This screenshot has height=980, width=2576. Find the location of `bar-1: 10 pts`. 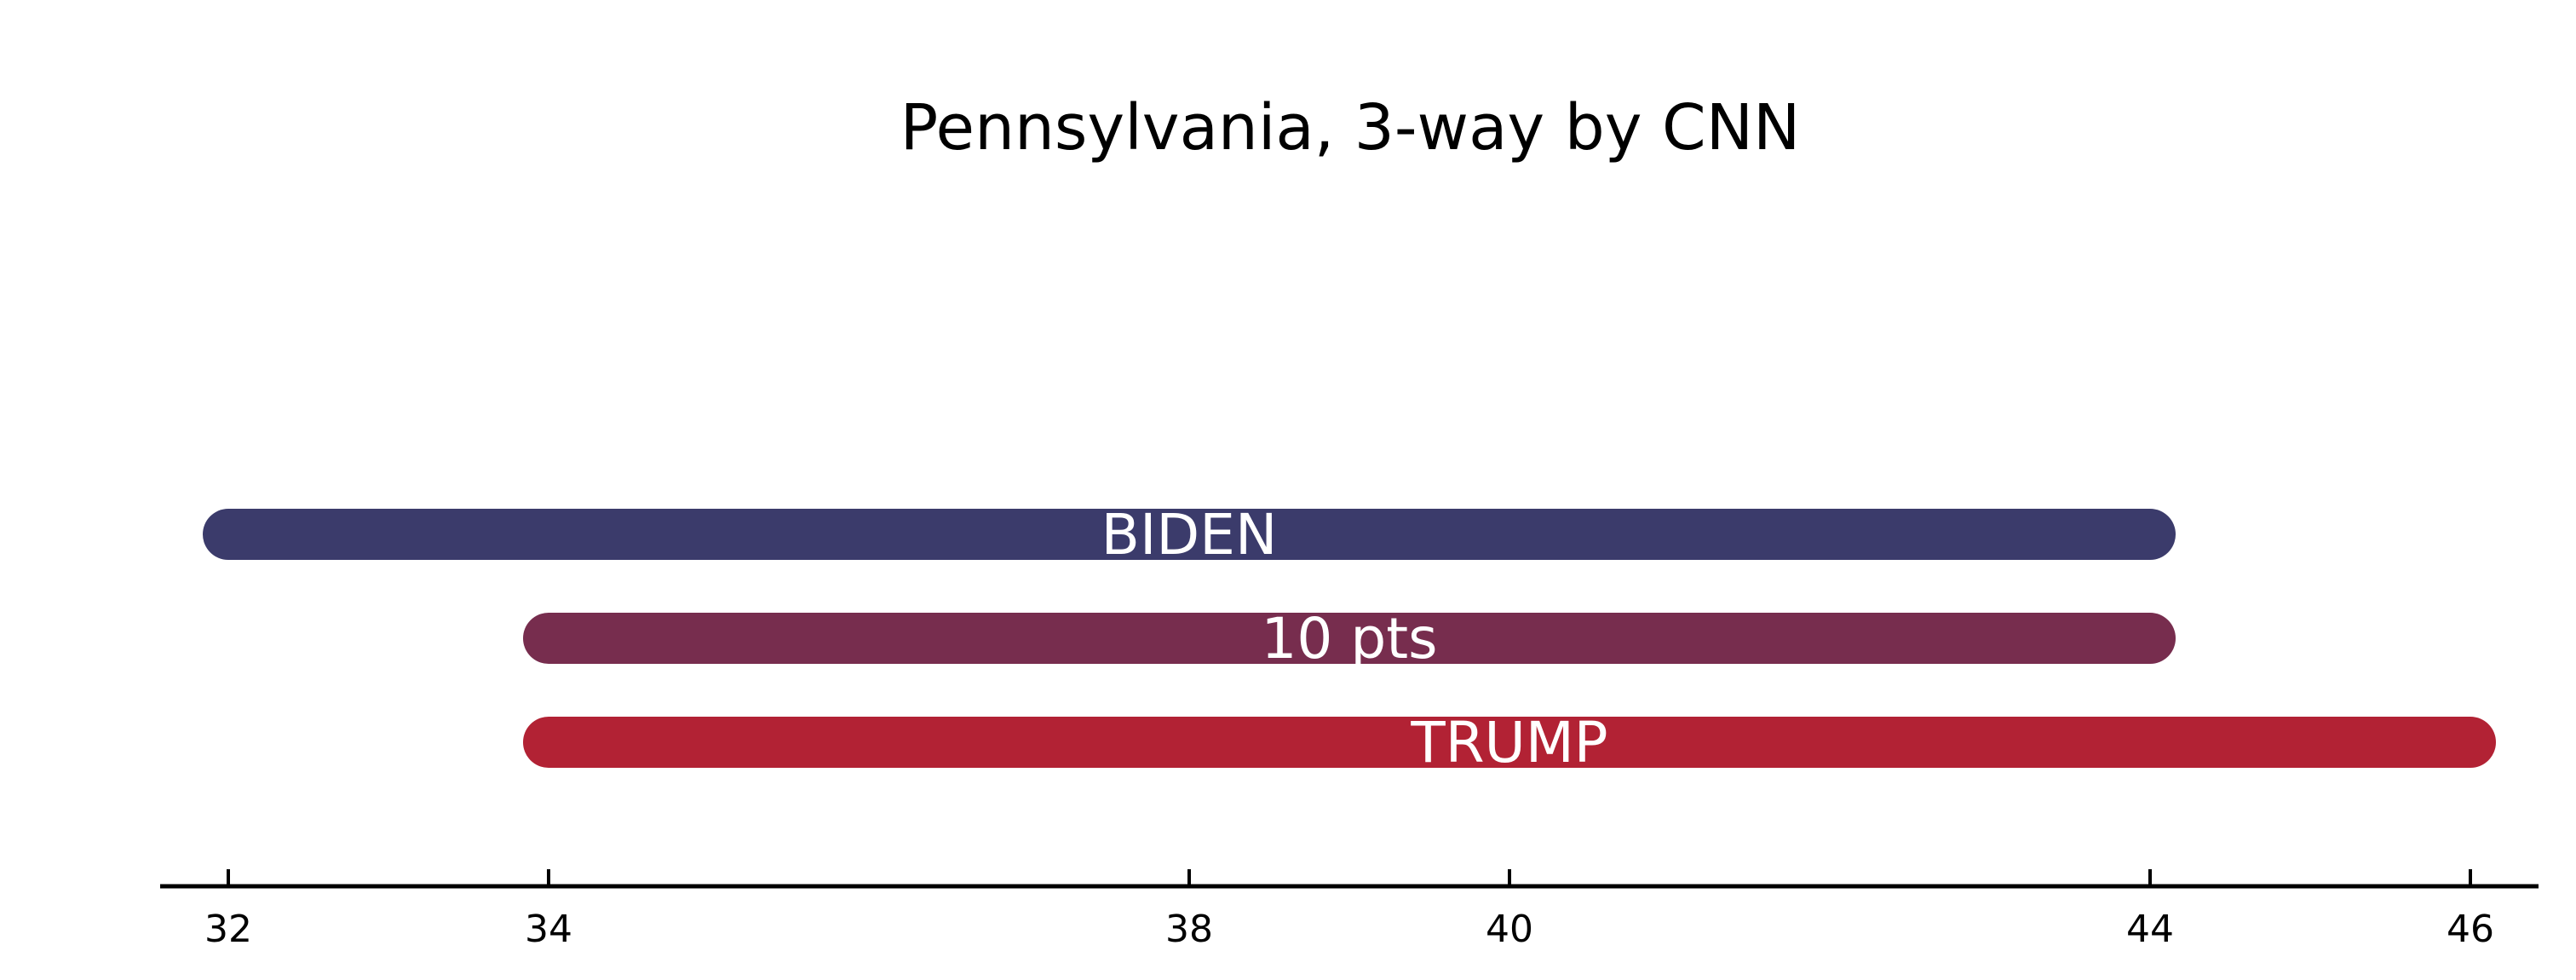

bar-1: 10 pts is located at coordinates (1350, 639).